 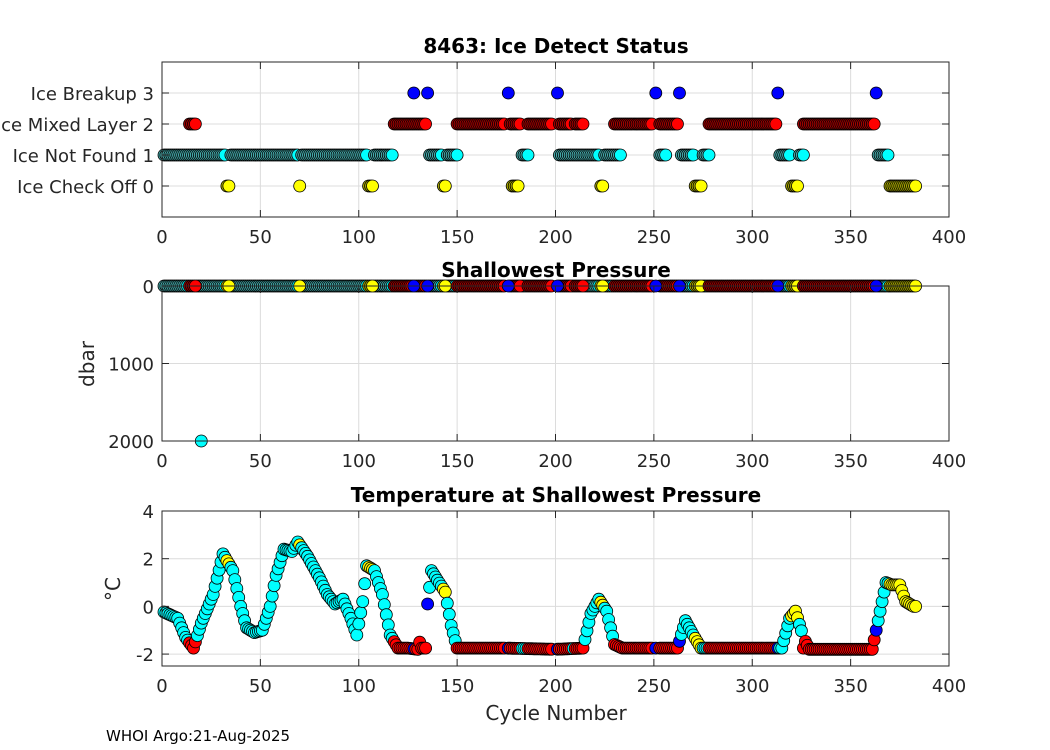 What do you see at coordinates (198, 736) in the screenshot?
I see `footer-credit: WHOI Argo:21-Aug-2025` at bounding box center [198, 736].